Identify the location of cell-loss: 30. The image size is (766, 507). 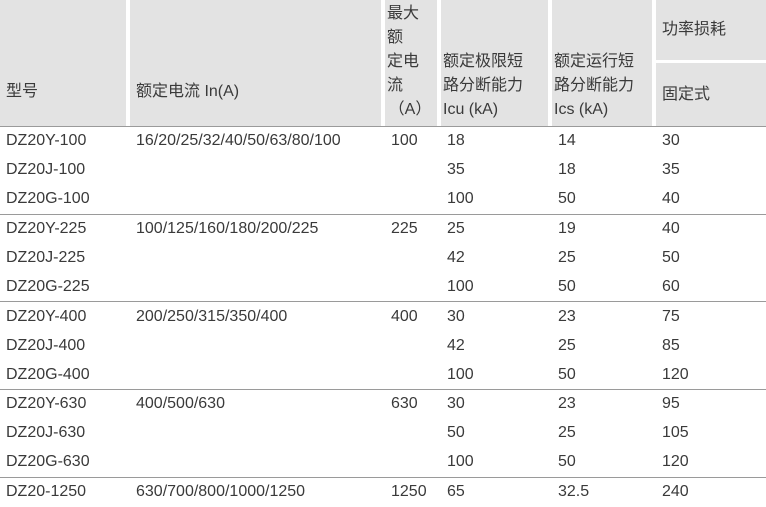
(711, 141).